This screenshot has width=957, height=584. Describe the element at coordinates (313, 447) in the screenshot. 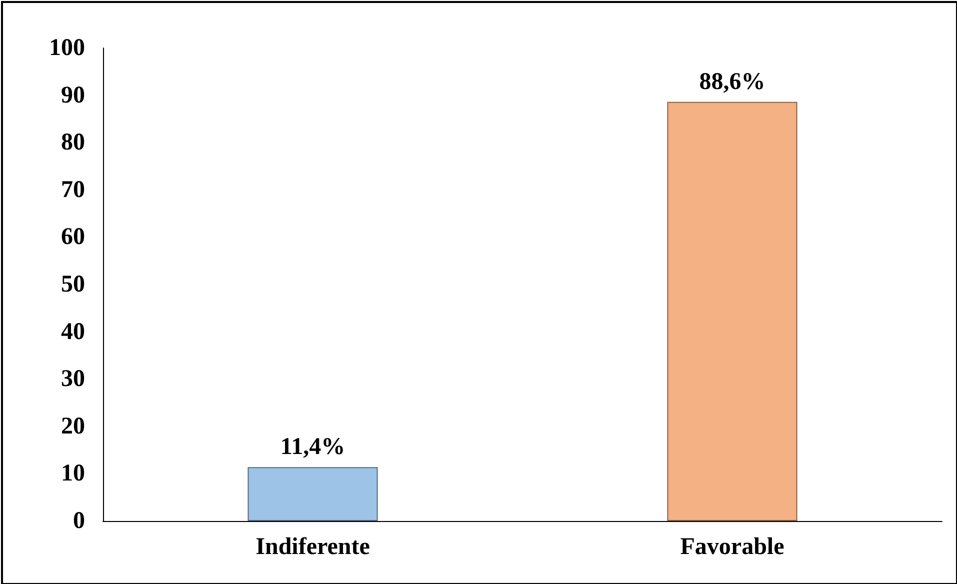

I see `data-label: 11,4%` at that location.